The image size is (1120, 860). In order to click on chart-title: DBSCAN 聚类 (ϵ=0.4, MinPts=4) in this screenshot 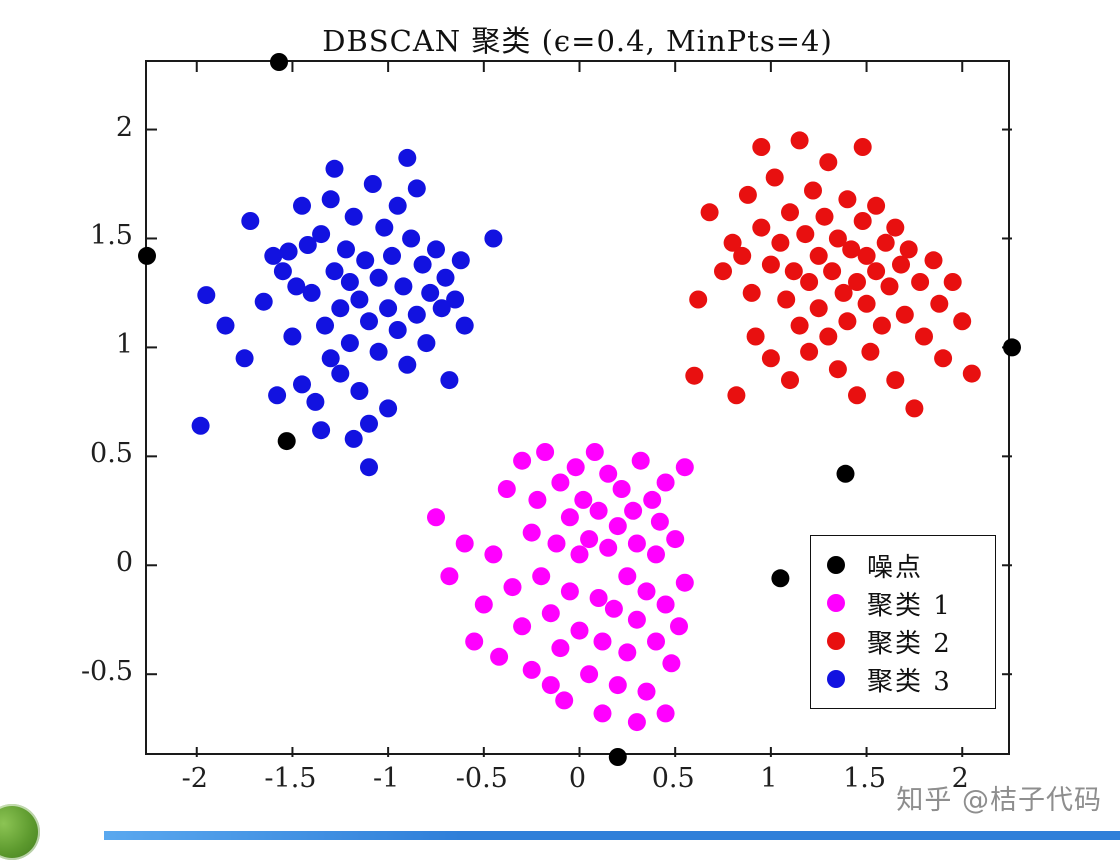, I will do `click(577, 41)`.